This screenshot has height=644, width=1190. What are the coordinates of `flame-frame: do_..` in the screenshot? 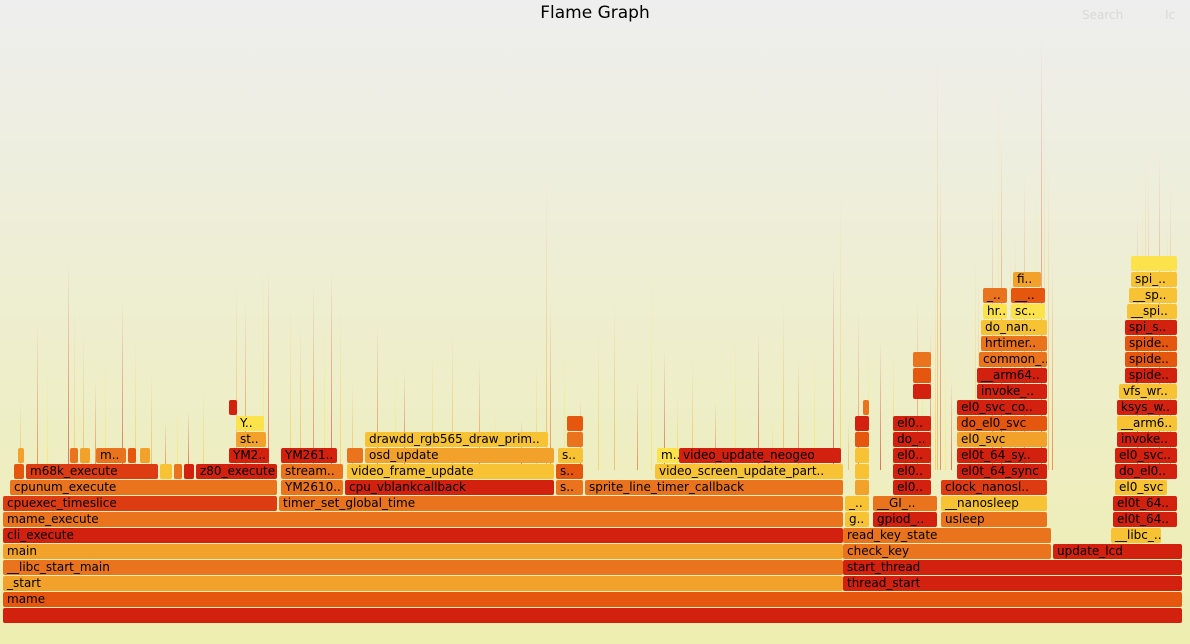 It's located at (912, 439).